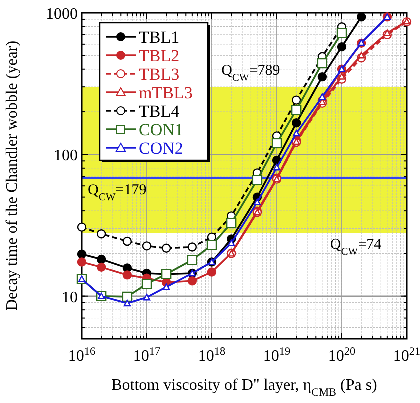 The width and height of the screenshot is (420, 403). What do you see at coordinates (356, 247) in the screenshot?
I see `annotation: Q$_{CW}$=74` at bounding box center [356, 247].